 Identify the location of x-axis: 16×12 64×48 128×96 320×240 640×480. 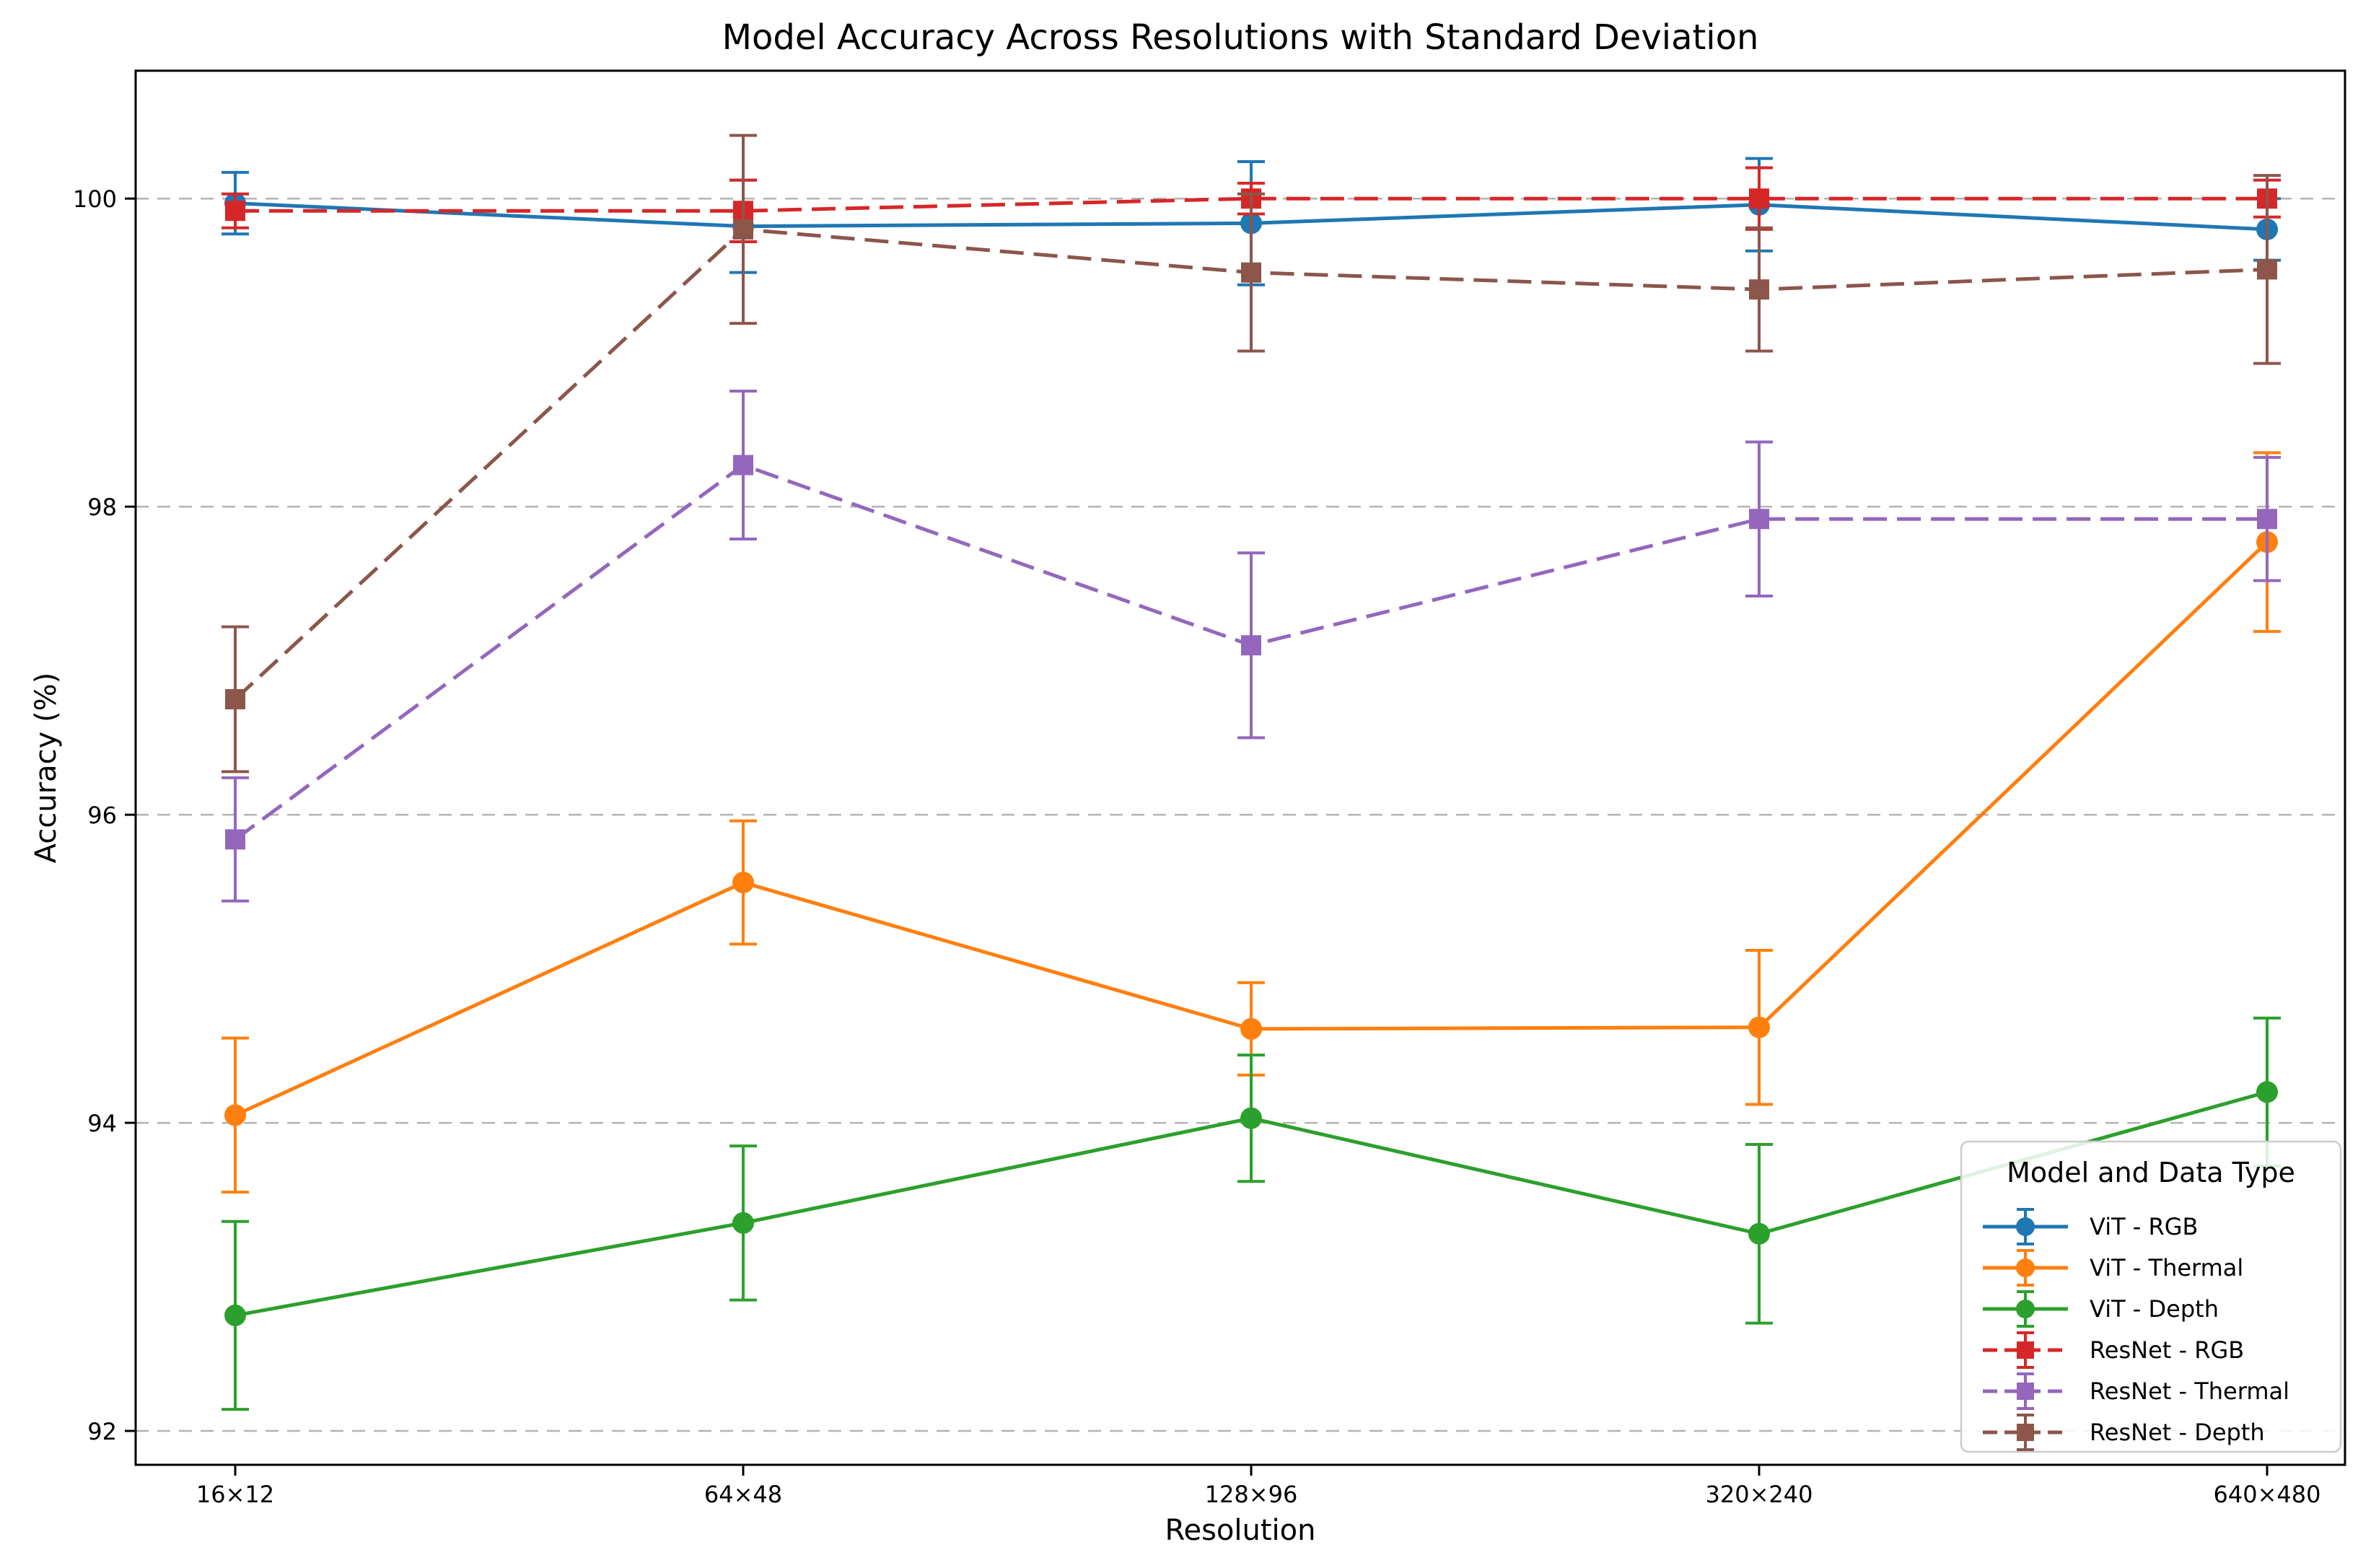
(1258, 1486).